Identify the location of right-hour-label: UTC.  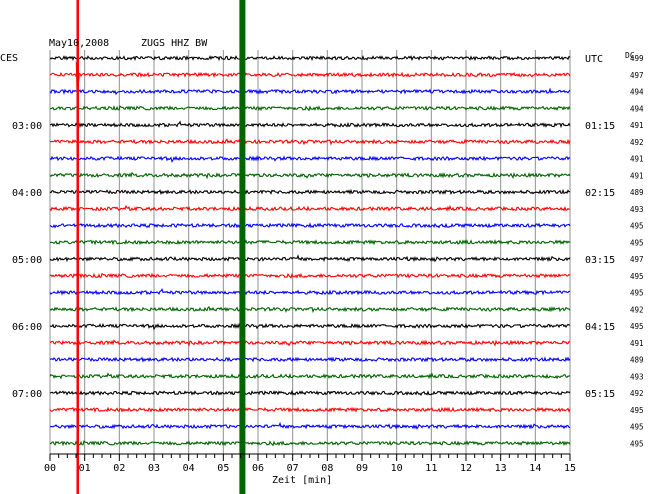
(594, 59).